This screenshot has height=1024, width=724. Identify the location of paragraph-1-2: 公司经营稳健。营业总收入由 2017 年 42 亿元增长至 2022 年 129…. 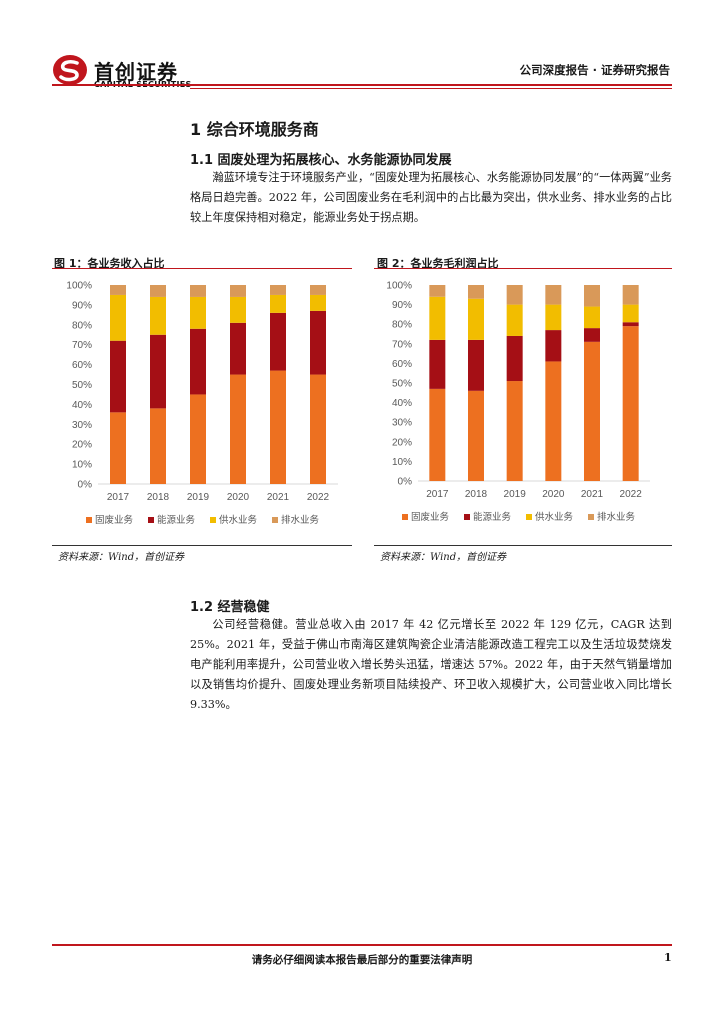
(431, 664).